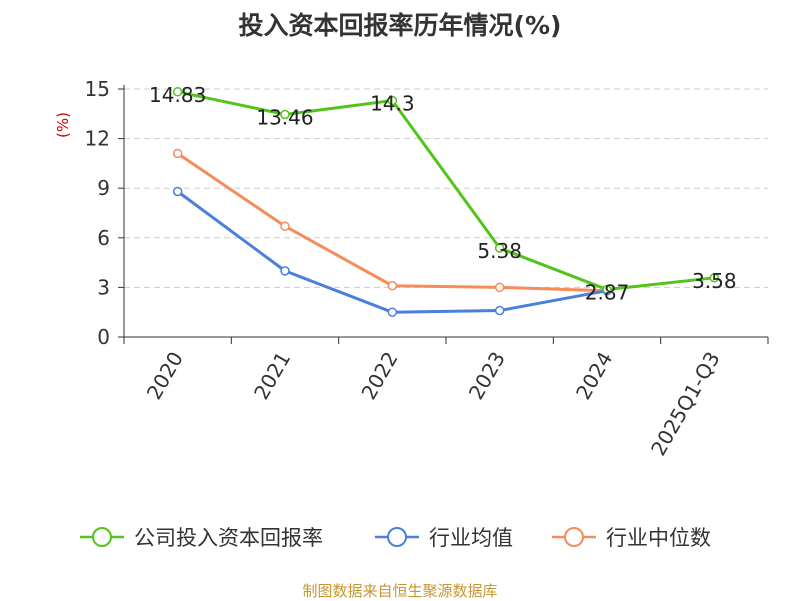  I want to click on x-tick-label: 2024, so click(594, 376).